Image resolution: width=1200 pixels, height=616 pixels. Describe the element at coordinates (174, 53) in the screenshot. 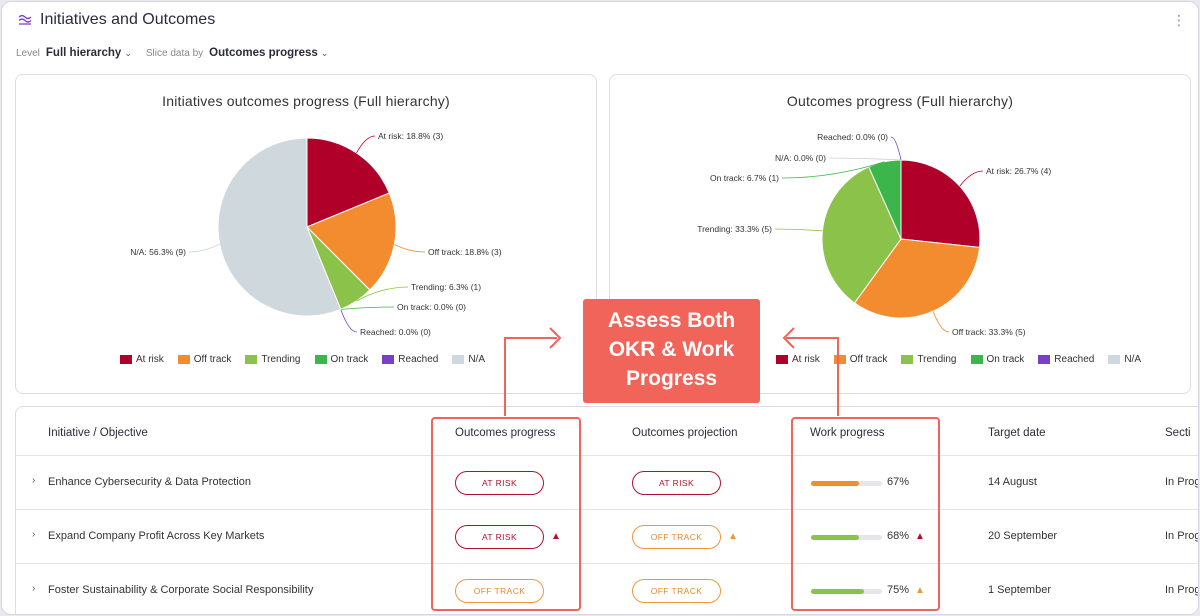

I see `slice-label: Slice data by` at that location.